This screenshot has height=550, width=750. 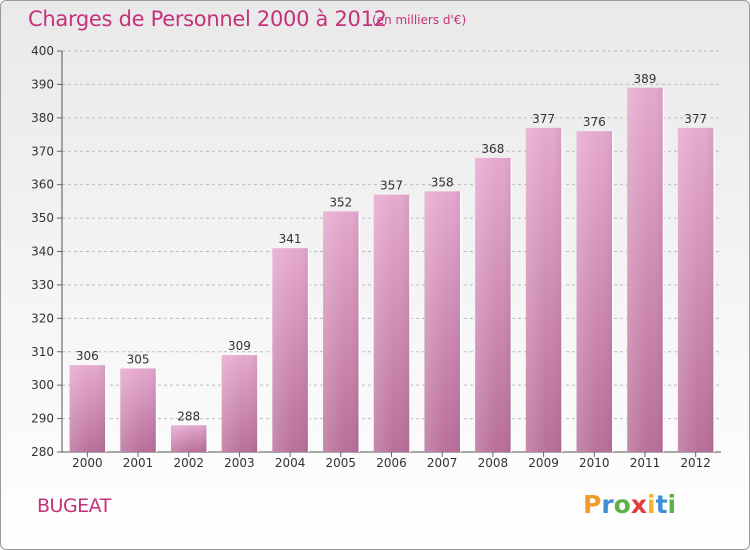 What do you see at coordinates (87, 463) in the screenshot?
I see `x-tick-label: 2000` at bounding box center [87, 463].